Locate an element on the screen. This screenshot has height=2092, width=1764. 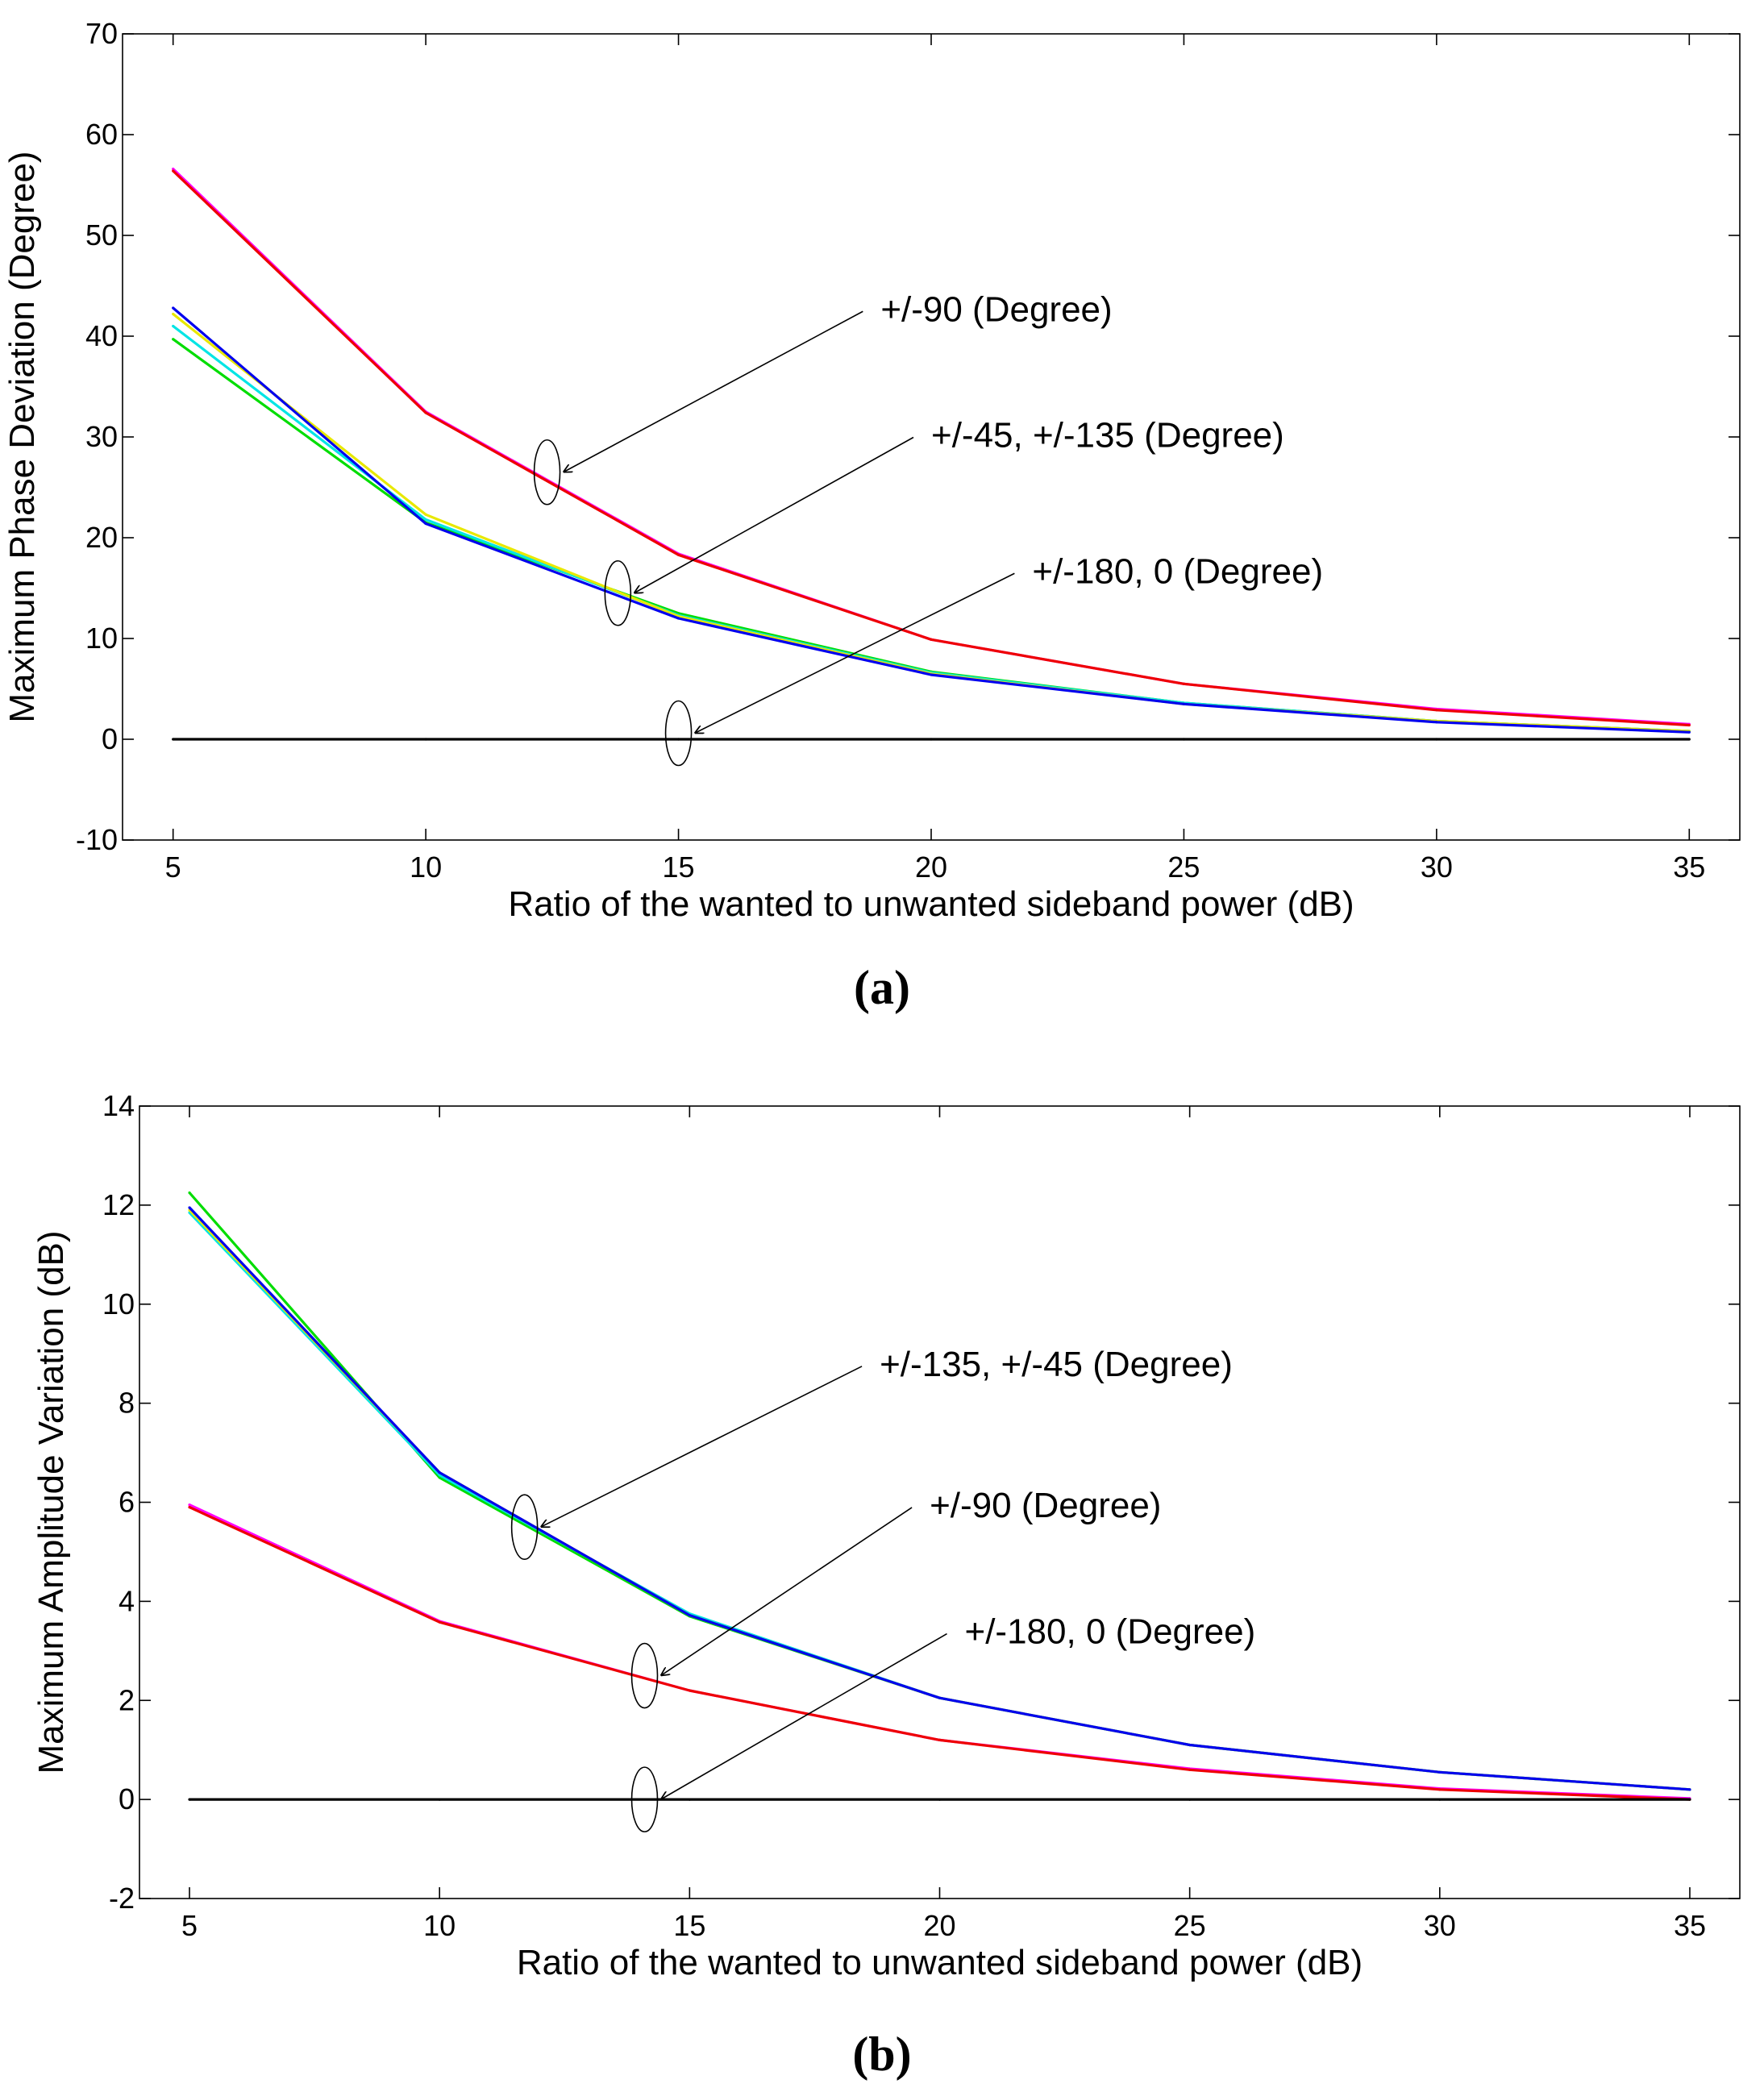
y-tick-label: 30 is located at coordinates (101, 437).